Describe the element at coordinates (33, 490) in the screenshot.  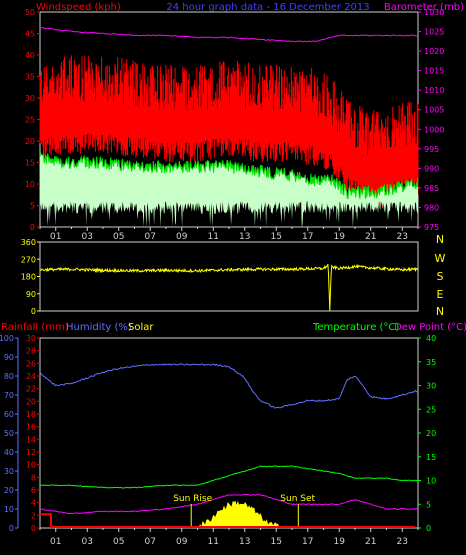
I see `y-tick-label: 6` at that location.